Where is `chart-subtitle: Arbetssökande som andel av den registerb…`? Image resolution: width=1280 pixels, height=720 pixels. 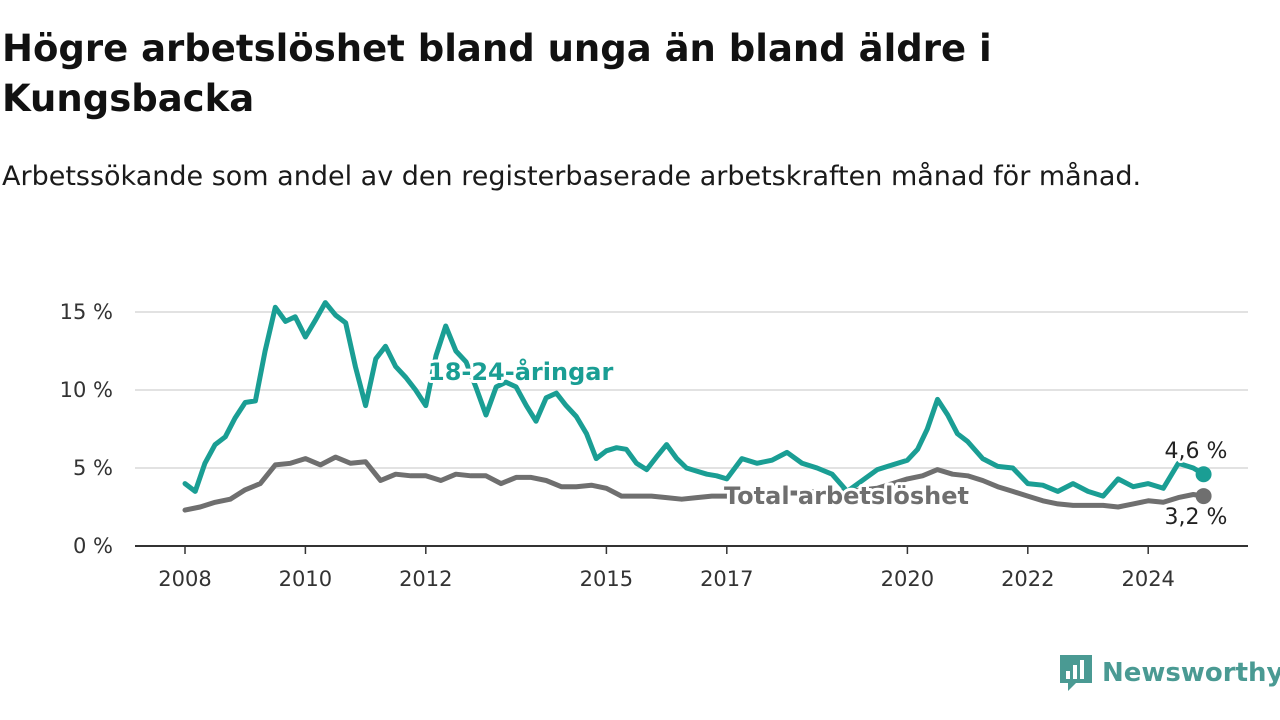 chart-subtitle: Arbetssökande som andel av den registerb… is located at coordinates (572, 176).